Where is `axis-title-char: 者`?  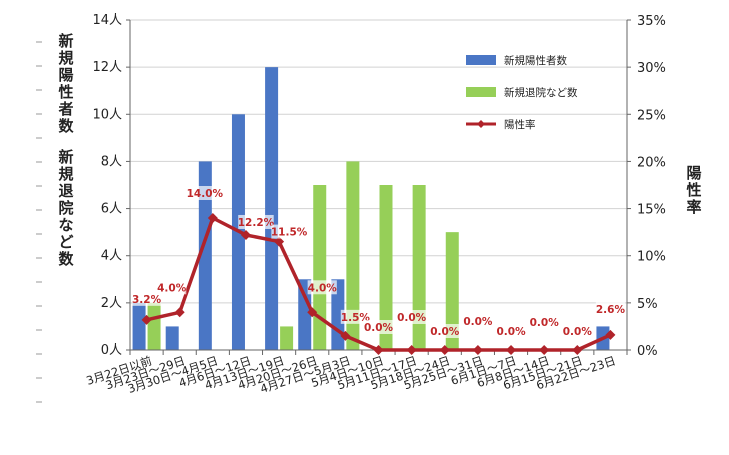 axis-title-char: 者 is located at coordinates (65, 109).